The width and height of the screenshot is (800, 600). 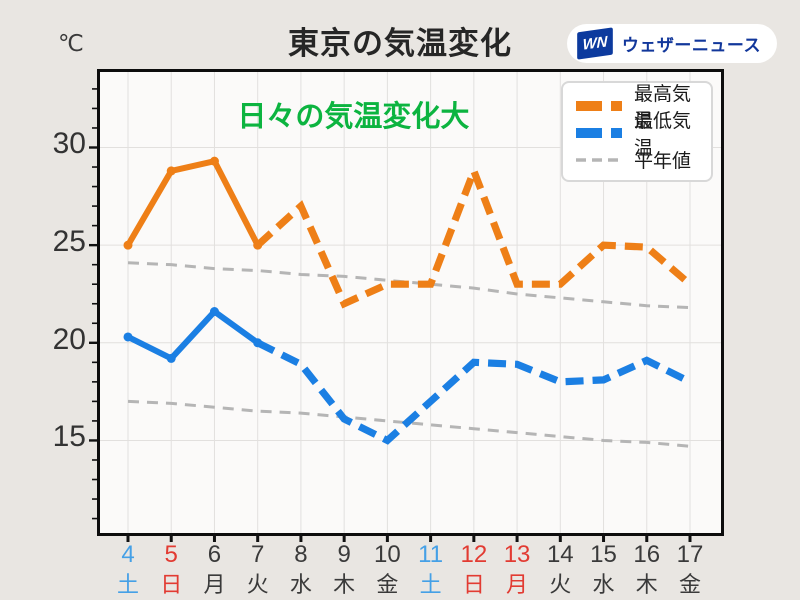 What do you see at coordinates (71, 43) in the screenshot?
I see `y-axis-unit-label: ℃` at bounding box center [71, 43].